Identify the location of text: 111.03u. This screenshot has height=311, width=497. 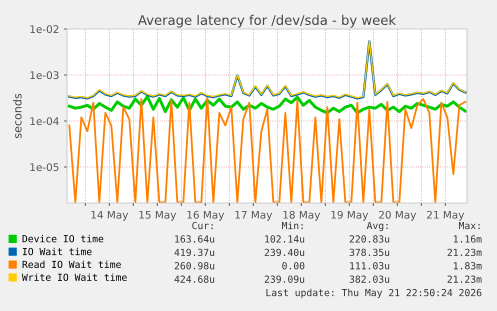
(370, 266).